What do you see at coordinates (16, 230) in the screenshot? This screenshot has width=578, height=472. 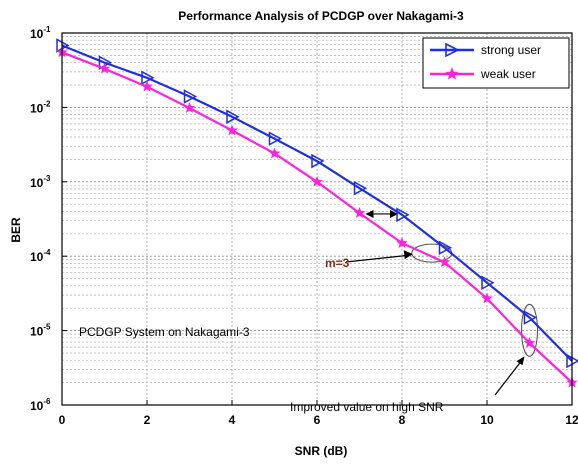 I see `y-axis-label: BER` at bounding box center [16, 230].